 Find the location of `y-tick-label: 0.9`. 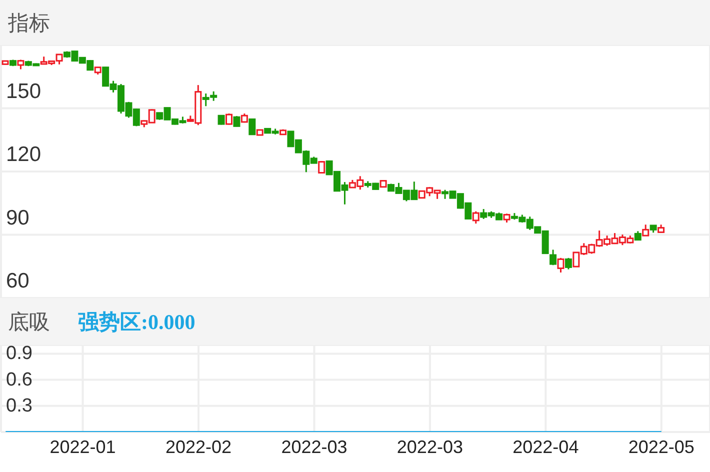

y-tick-label: 0.9 is located at coordinates (19, 353).